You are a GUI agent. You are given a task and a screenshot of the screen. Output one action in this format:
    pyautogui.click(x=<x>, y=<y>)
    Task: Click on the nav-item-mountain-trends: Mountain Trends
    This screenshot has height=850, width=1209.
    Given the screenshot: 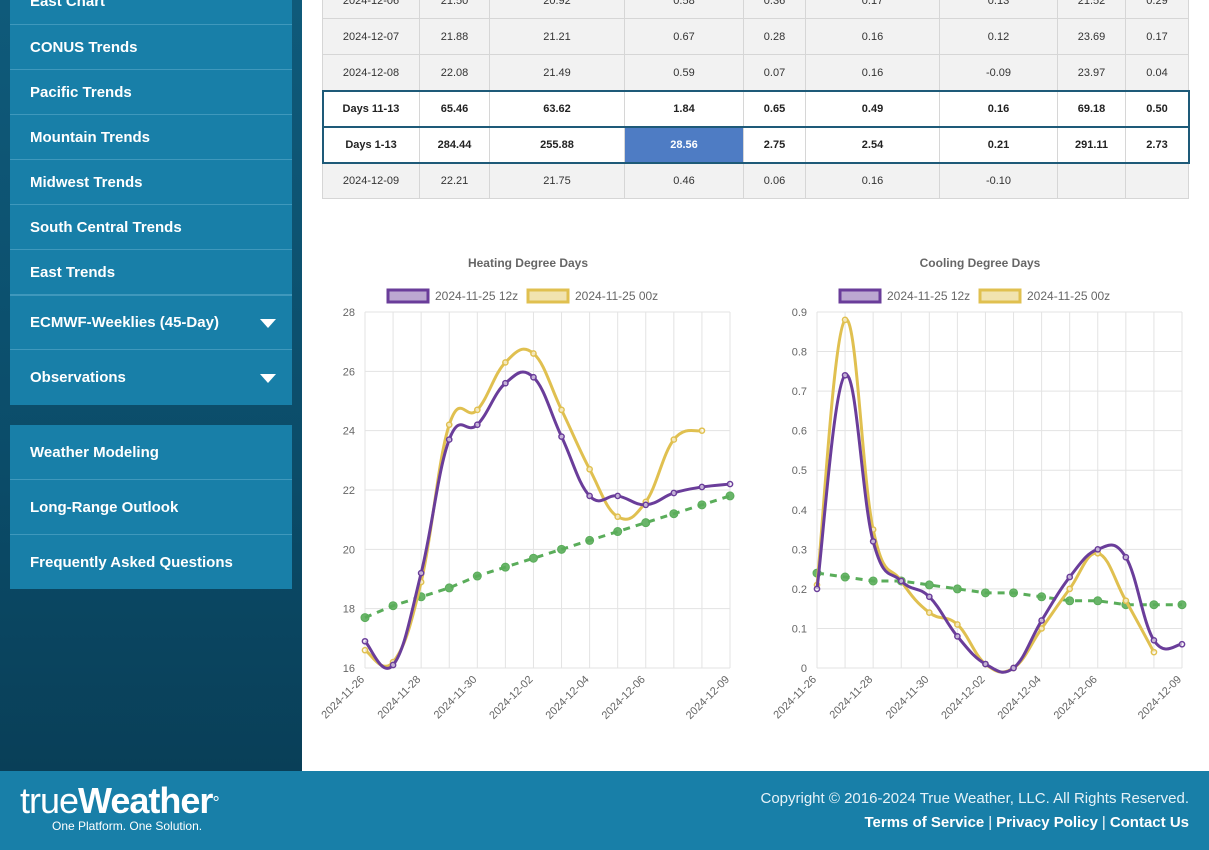 What is the action you would take?
    pyautogui.click(x=151, y=137)
    